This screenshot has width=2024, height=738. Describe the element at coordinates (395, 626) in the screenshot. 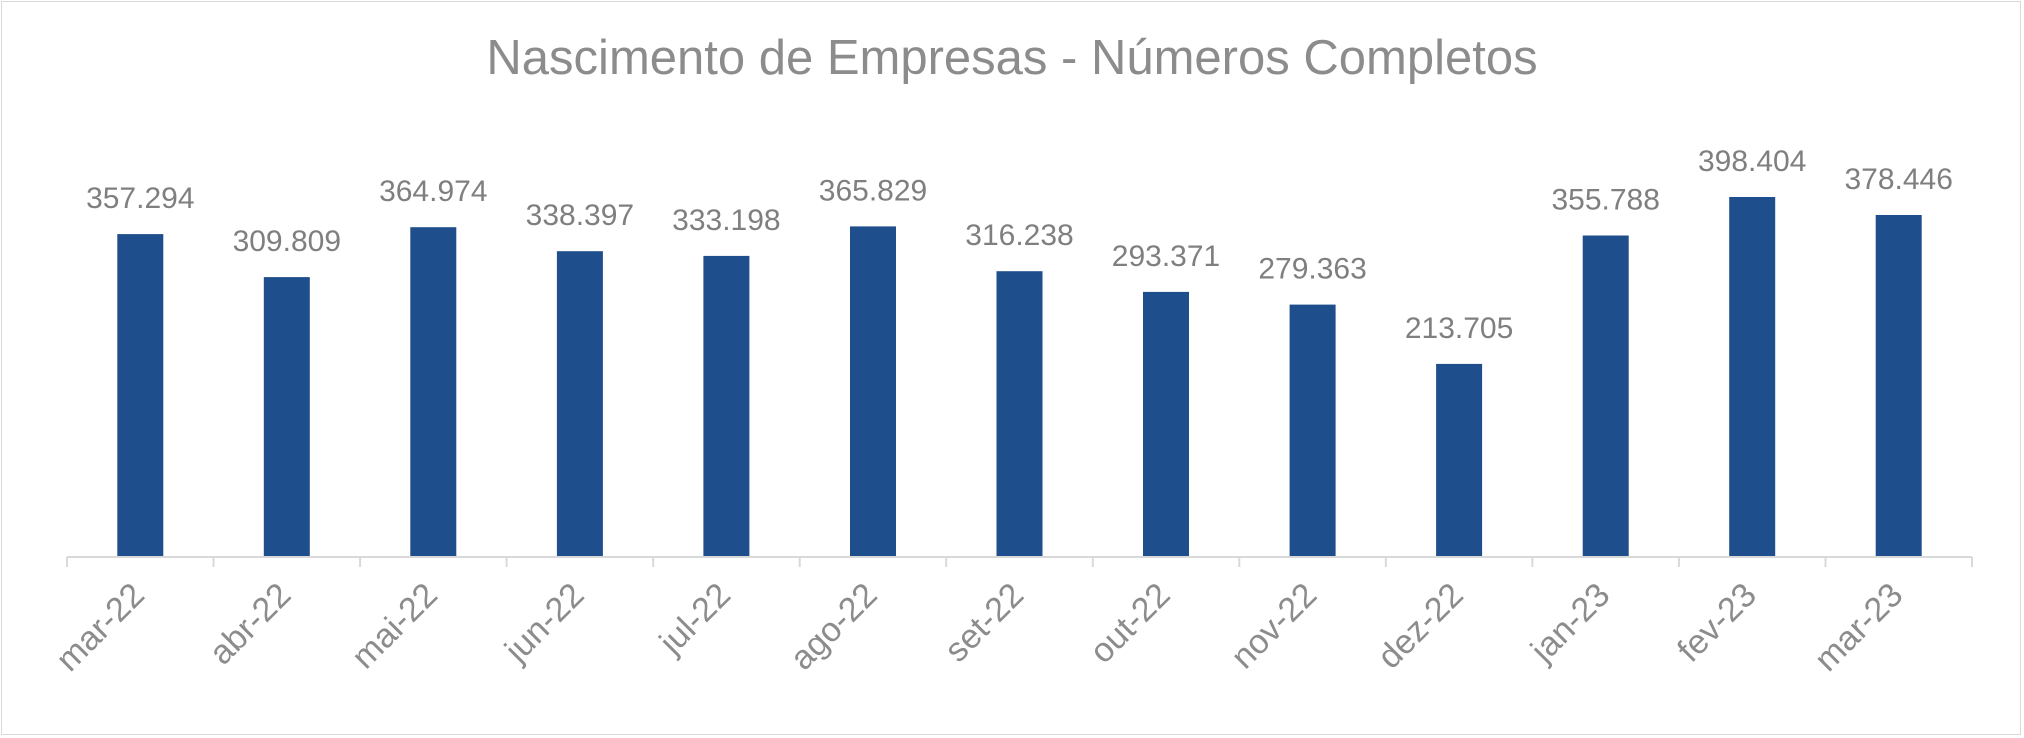

I see `x-tick-label-mai-22: mai-22` at that location.